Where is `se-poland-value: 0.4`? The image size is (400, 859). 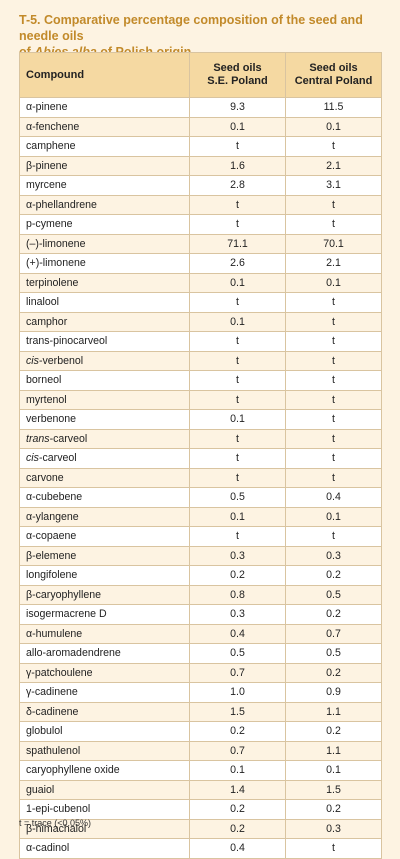
se-poland-value: 0.4 is located at coordinates (237, 848).